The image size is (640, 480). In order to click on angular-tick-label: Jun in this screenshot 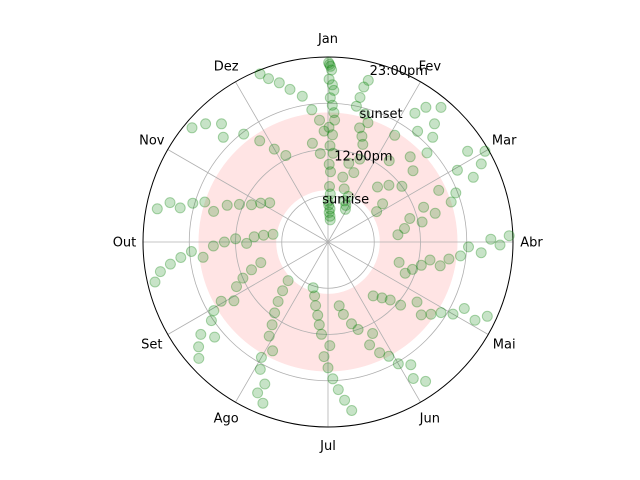, I will do `click(429, 419)`.